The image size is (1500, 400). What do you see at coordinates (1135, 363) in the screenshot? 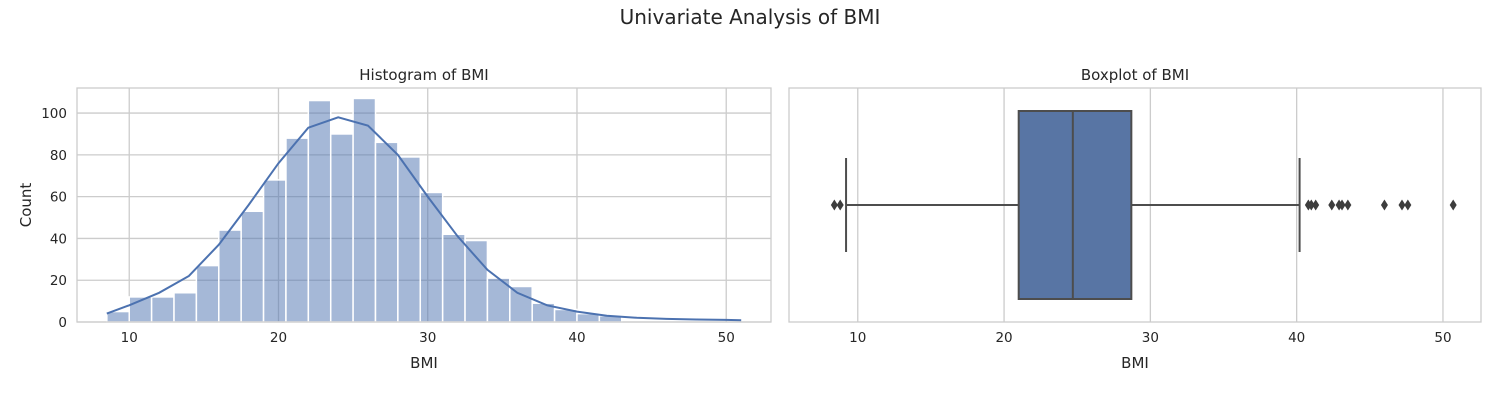
I see `boxplot-x-label: BMI` at bounding box center [1135, 363].